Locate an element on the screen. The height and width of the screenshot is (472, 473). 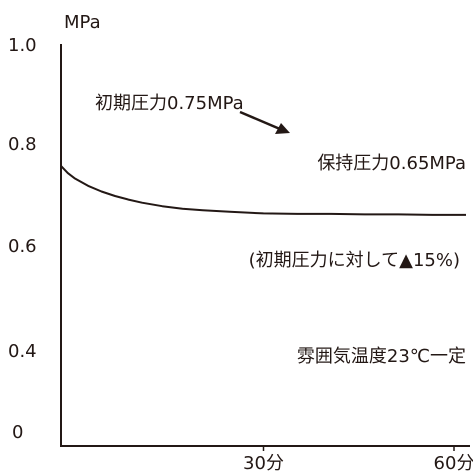
y-tick-label: 1.0 is located at coordinates (22, 45).